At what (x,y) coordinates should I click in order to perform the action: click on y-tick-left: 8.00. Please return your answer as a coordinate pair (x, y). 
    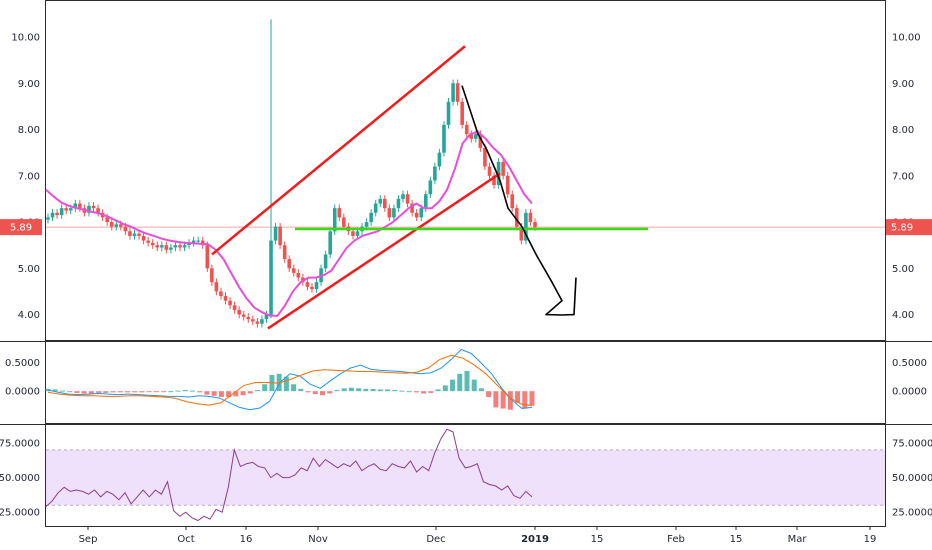
    Looking at the image, I should click on (29, 130).